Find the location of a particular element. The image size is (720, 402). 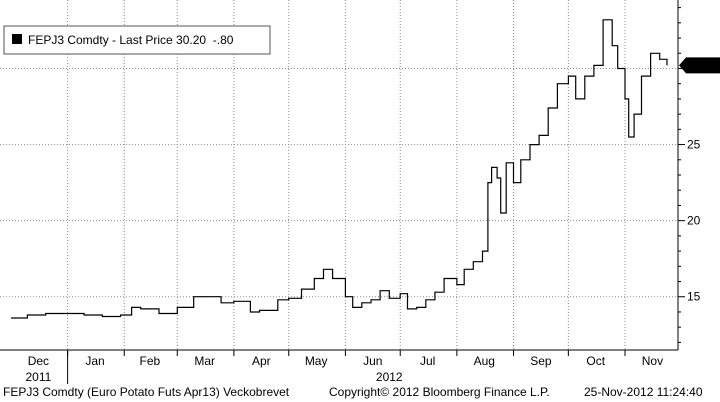

legend-swatch is located at coordinates (17, 39).